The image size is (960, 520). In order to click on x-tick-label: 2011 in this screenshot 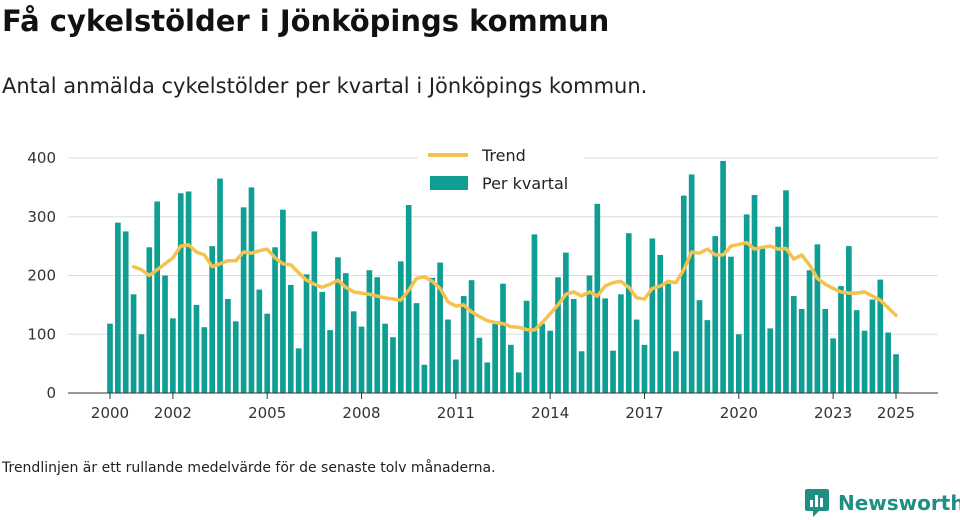, I will do `click(456, 413)`.